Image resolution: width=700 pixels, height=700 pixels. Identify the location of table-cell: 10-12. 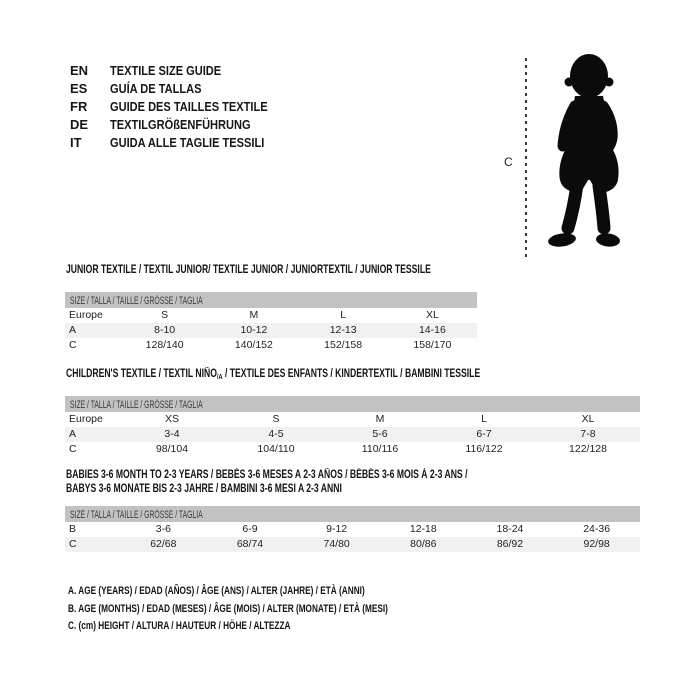
(254, 330).